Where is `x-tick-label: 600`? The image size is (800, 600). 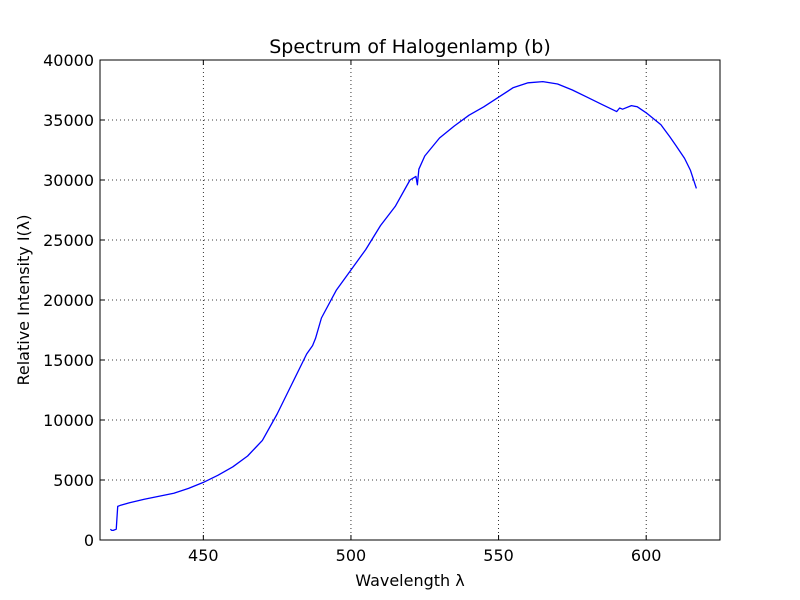
x-tick-label: 600 is located at coordinates (646, 555).